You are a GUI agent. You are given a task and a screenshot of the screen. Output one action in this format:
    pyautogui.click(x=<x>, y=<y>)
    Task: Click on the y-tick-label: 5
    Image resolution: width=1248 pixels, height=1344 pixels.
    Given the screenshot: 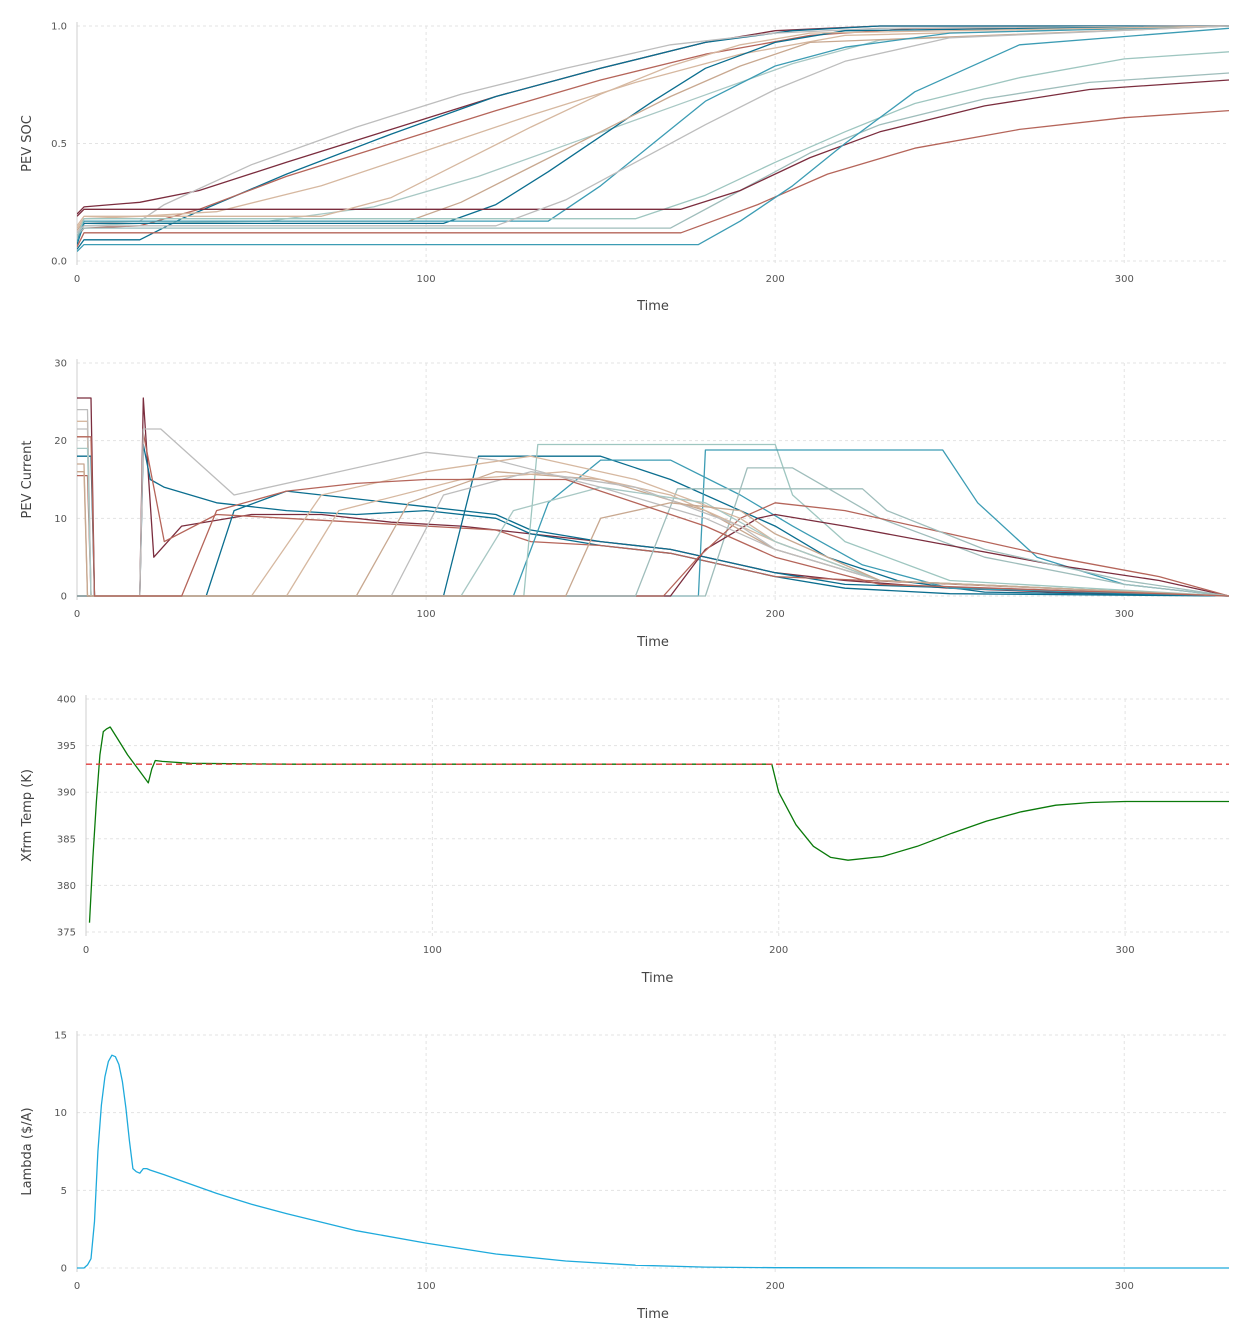 What is the action you would take?
    pyautogui.click(x=64, y=1191)
    